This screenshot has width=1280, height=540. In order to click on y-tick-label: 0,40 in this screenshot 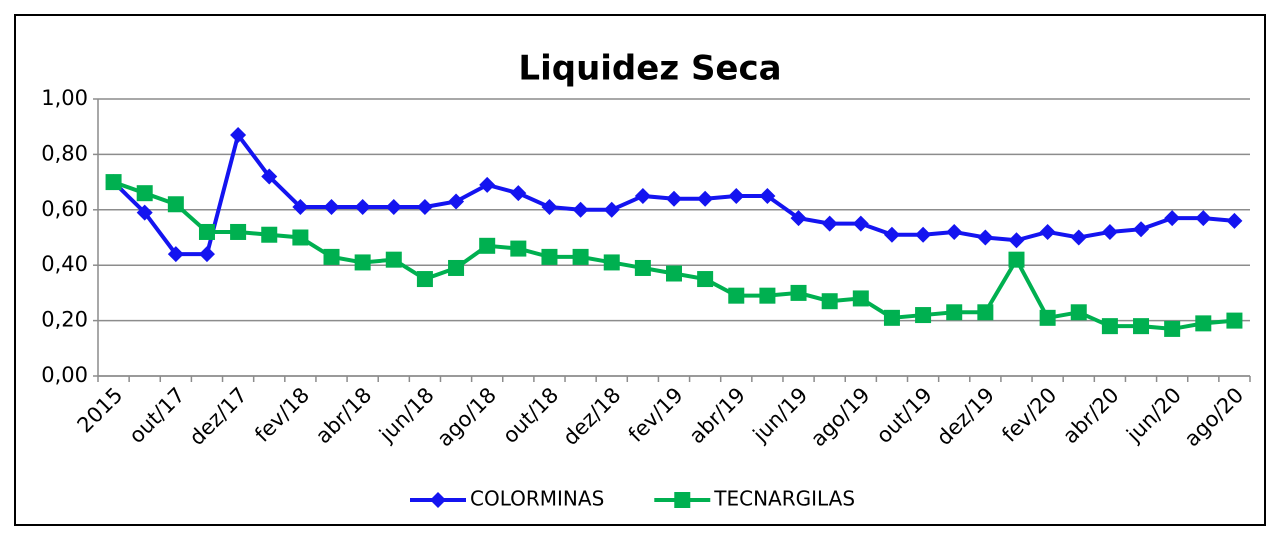, I will do `click(64, 264)`.